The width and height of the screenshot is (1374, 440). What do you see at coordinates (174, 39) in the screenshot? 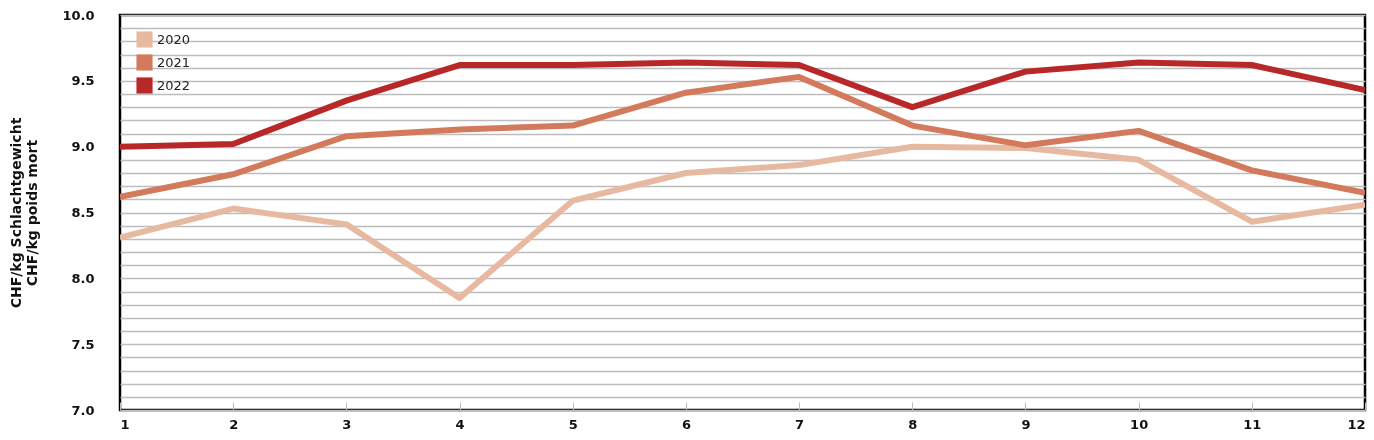
I see `legend-label: 2020` at bounding box center [174, 39].